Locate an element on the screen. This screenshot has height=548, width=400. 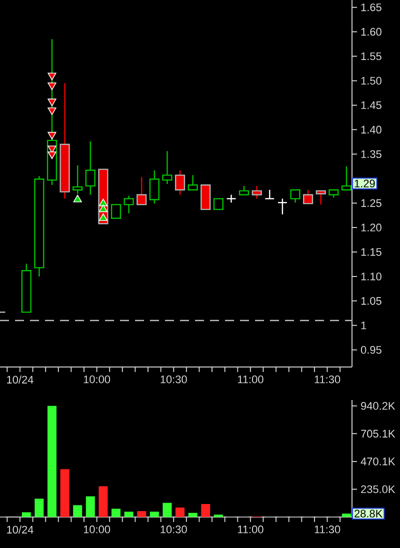
y-tick-label: 940.2K is located at coordinates (378, 406).